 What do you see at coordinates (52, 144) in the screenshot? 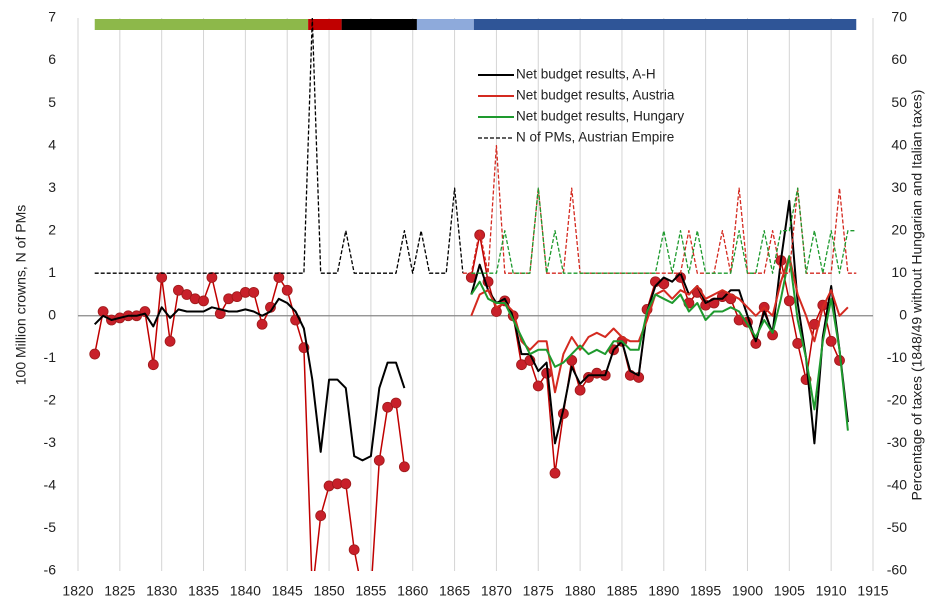
I see `y-tick-label: 4` at bounding box center [52, 144].